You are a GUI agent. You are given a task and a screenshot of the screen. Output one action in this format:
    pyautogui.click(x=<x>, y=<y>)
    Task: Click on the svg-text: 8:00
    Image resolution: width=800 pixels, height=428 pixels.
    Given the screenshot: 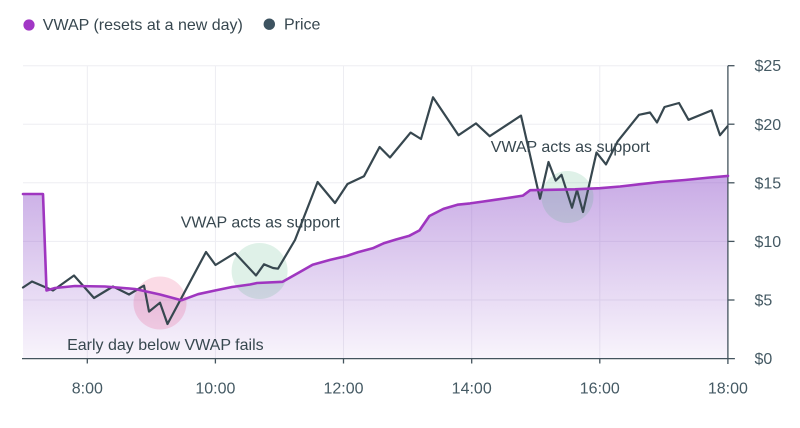 What is the action you would take?
    pyautogui.click(x=87, y=389)
    